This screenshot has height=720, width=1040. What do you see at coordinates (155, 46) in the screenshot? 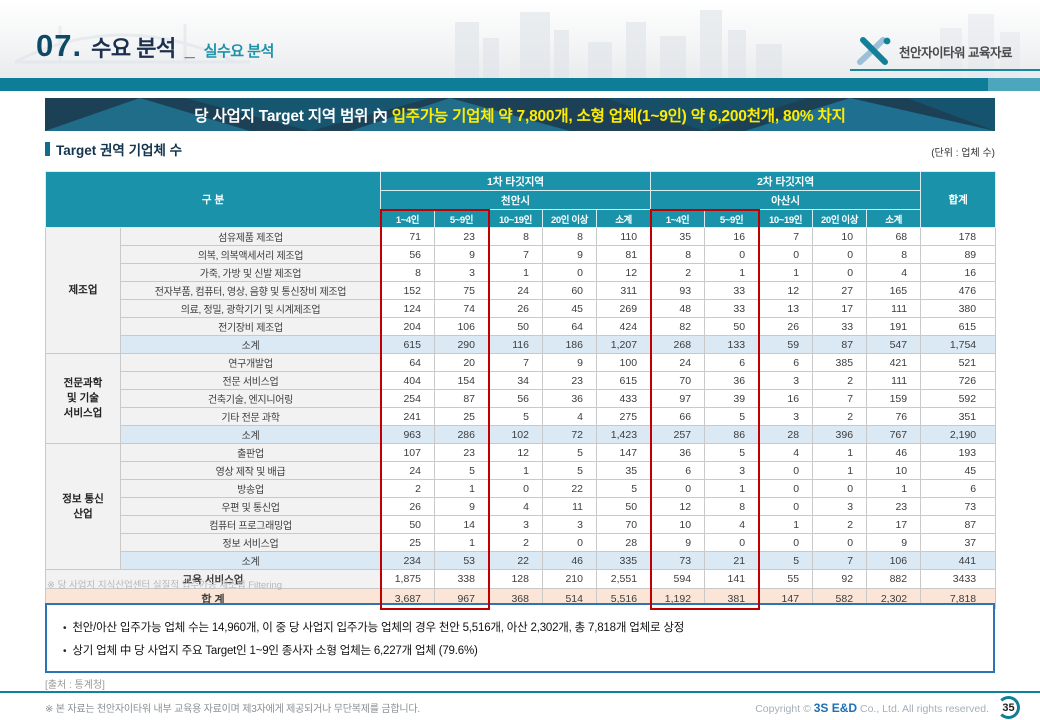
I see `page-title: 07. 수요 분석 _ 실수요 분석` at bounding box center [155, 46].